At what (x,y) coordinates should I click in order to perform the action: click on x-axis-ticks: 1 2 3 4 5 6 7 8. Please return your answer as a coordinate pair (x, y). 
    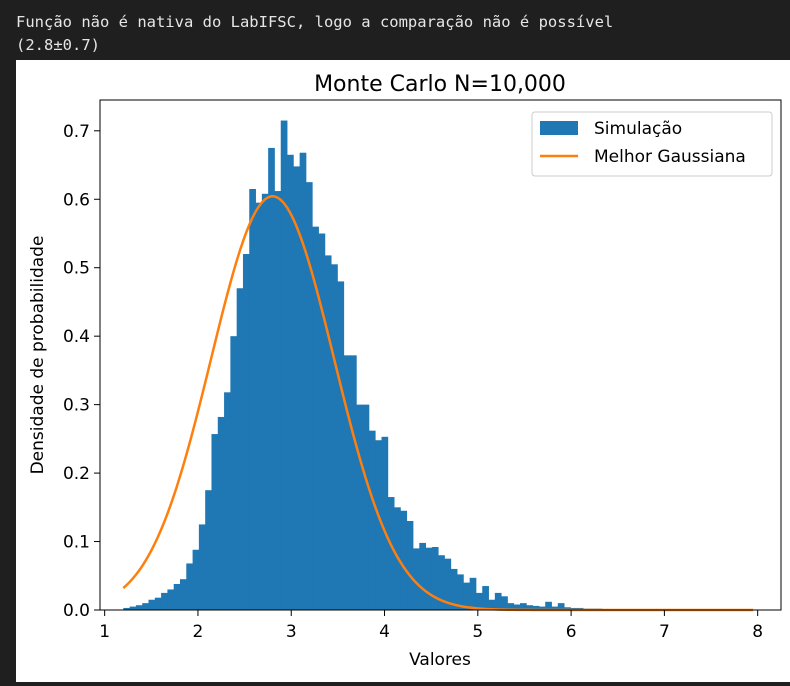
    Looking at the image, I should click on (431, 626).